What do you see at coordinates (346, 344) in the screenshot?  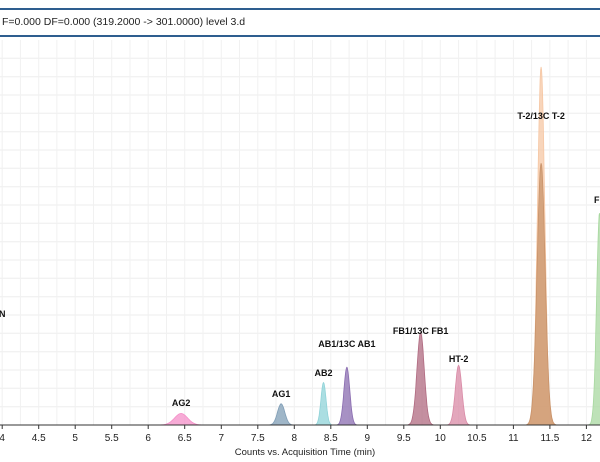 I see `peak-label: AB1/13C AB1` at bounding box center [346, 344].